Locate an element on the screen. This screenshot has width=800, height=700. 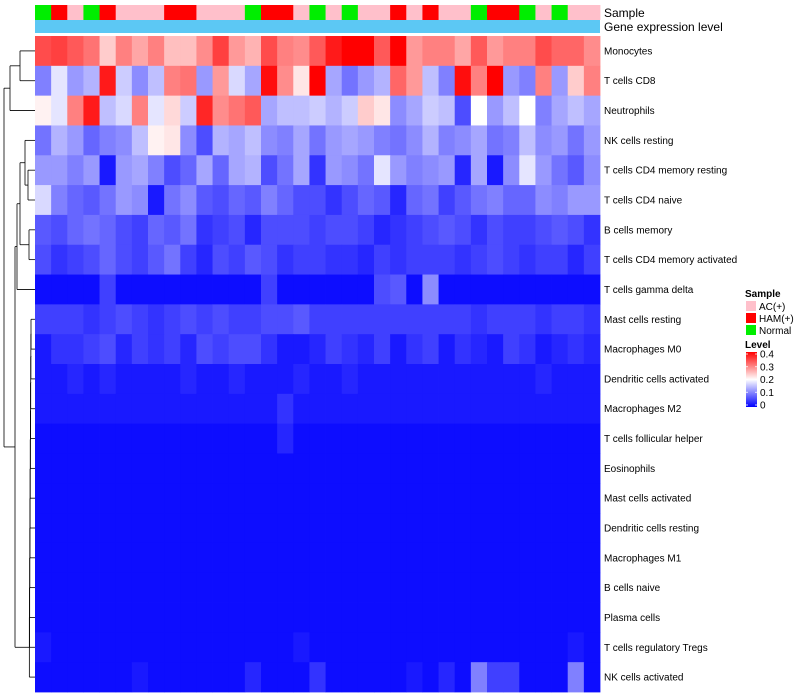
legend-level-tick-label: 0.4 is located at coordinates (767, 355).